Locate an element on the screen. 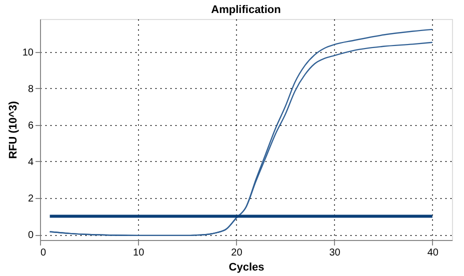  y-tick-label: 2 is located at coordinates (31, 198).